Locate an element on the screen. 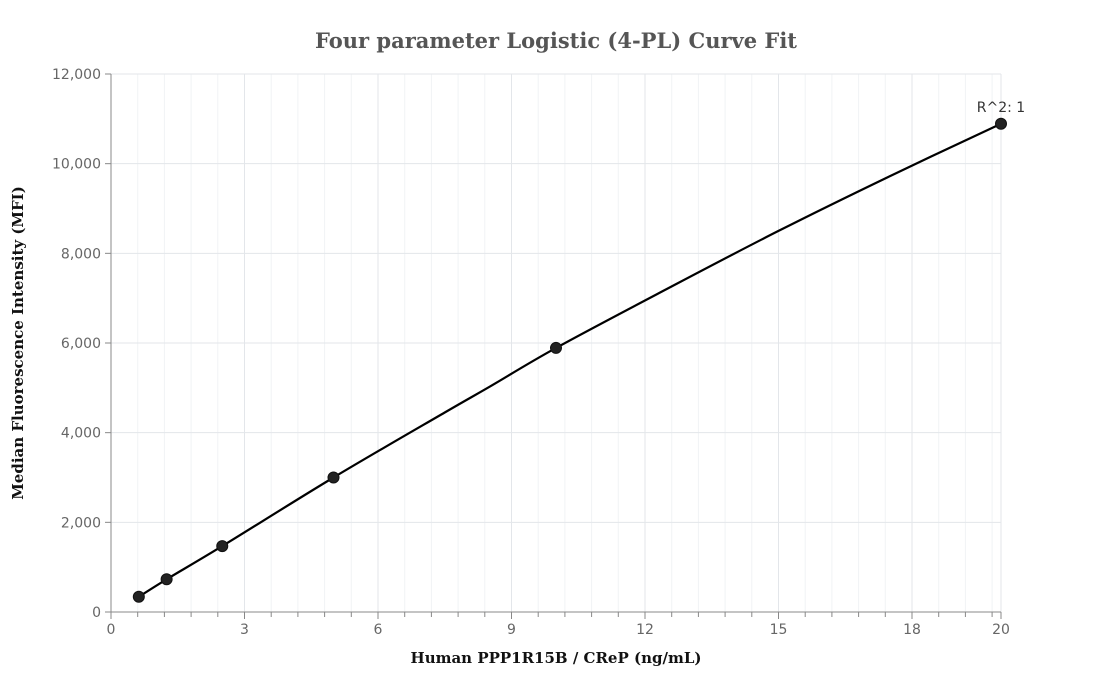 The image size is (1112, 700). chart-title: Four parameter Logistic (4-PL) Curve Fit is located at coordinates (556, 40).